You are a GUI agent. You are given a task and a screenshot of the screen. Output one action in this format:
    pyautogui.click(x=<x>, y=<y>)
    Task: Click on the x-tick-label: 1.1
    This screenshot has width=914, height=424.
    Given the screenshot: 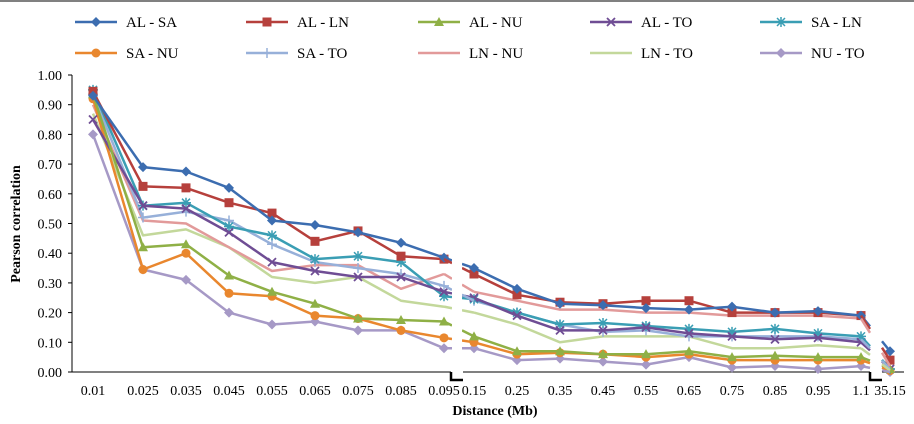 What is the action you would take?
    pyautogui.click(x=861, y=391)
    